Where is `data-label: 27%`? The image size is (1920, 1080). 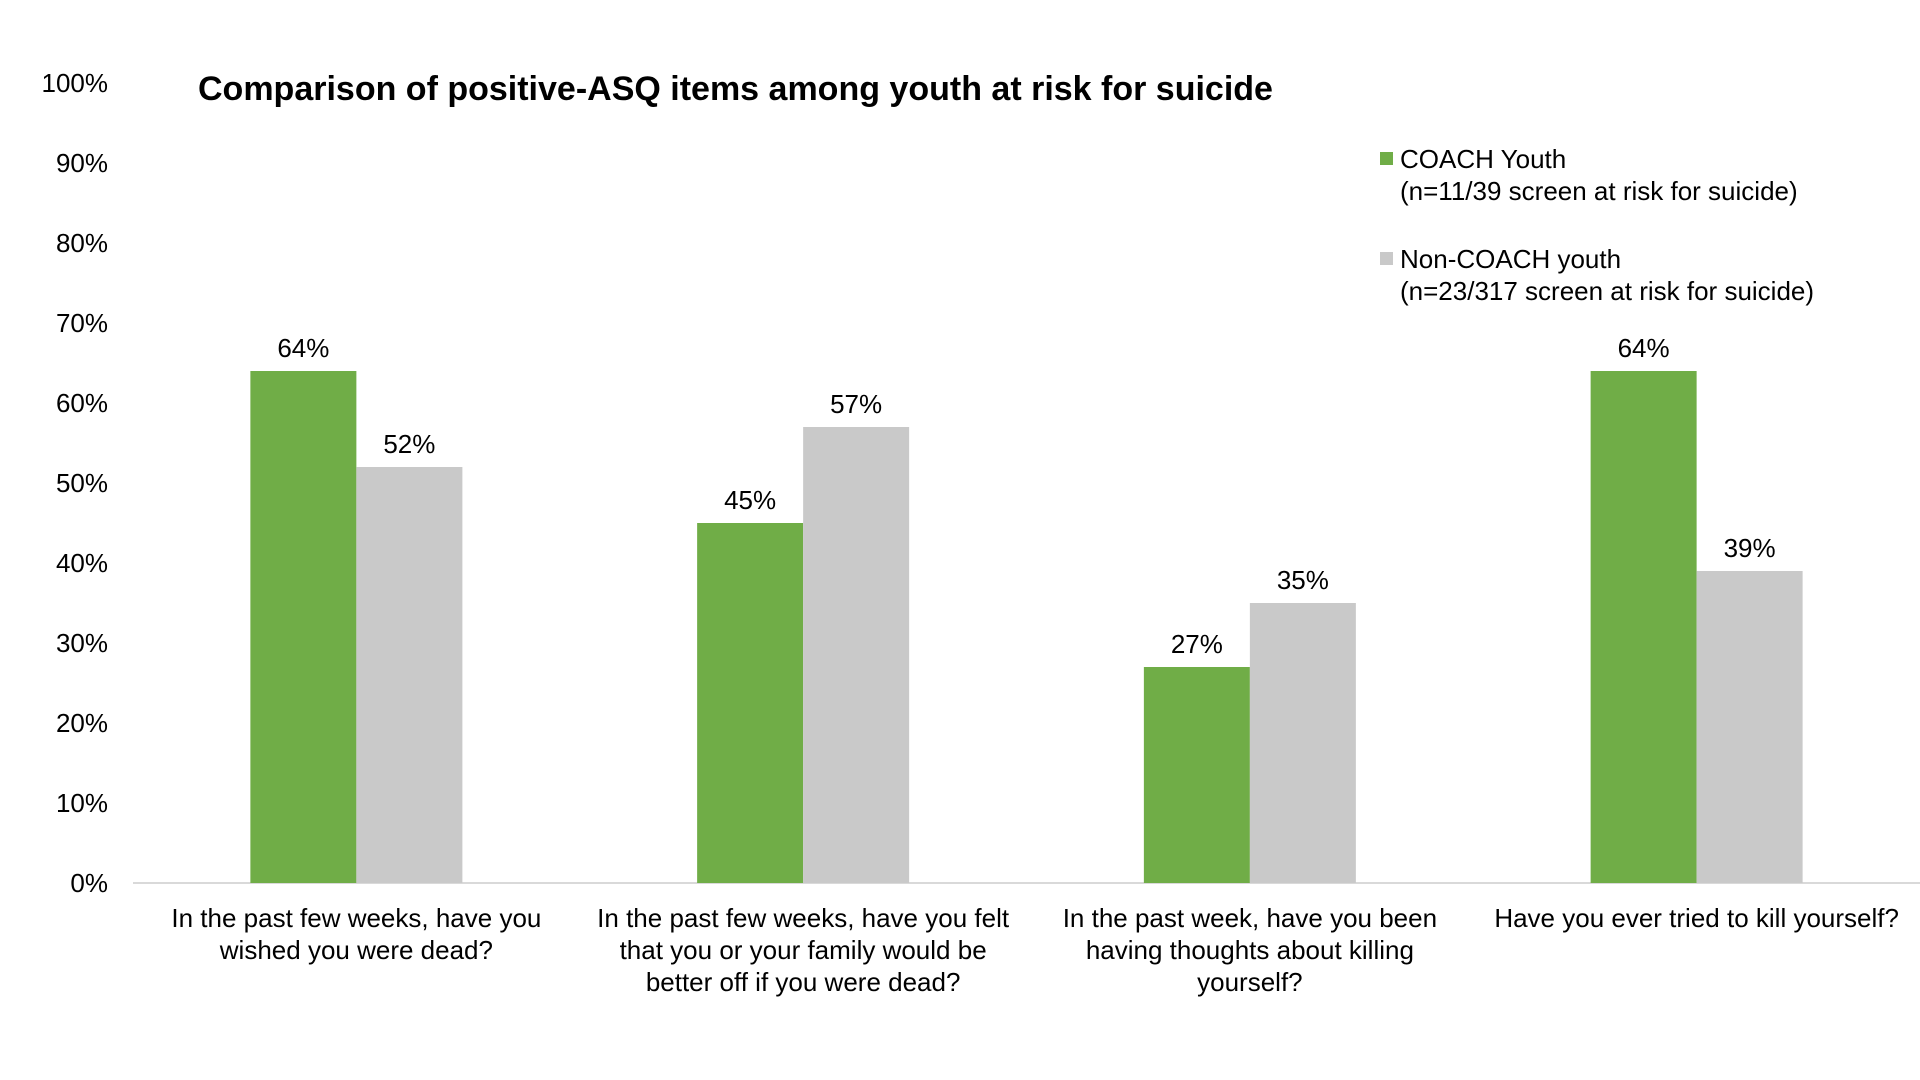 data-label: 27% is located at coordinates (1197, 644).